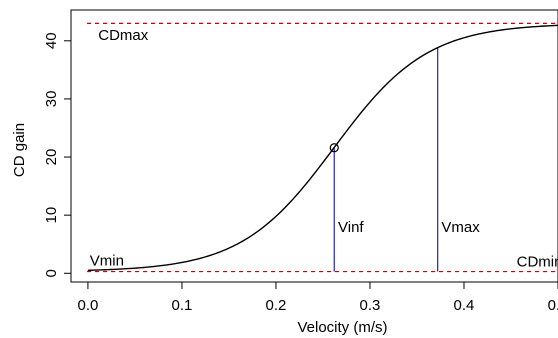 This screenshot has width=558, height=338. I want to click on x-tick-label: 0.3, so click(370, 305).